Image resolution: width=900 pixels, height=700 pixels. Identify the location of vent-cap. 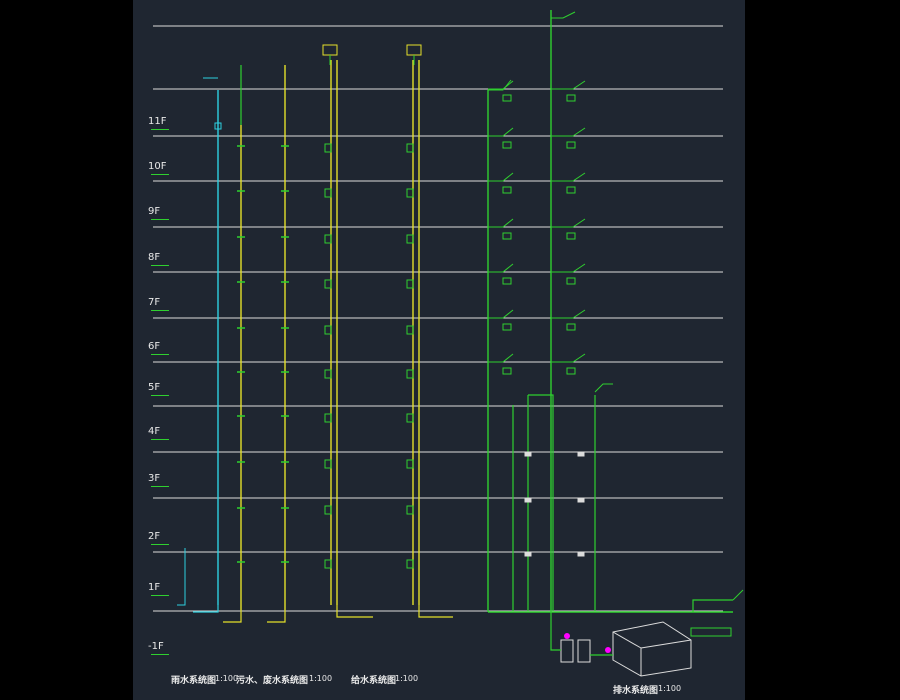
(414, 50).